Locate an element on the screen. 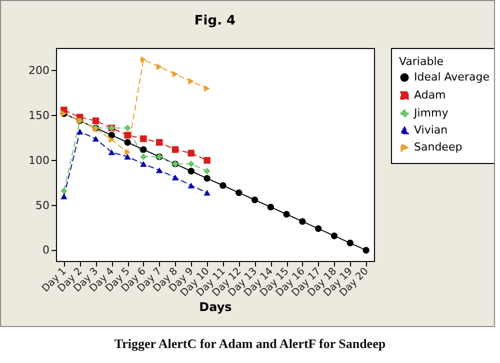 This screenshot has height=363, width=500. chart-title: Fig. 4 is located at coordinates (215, 21).